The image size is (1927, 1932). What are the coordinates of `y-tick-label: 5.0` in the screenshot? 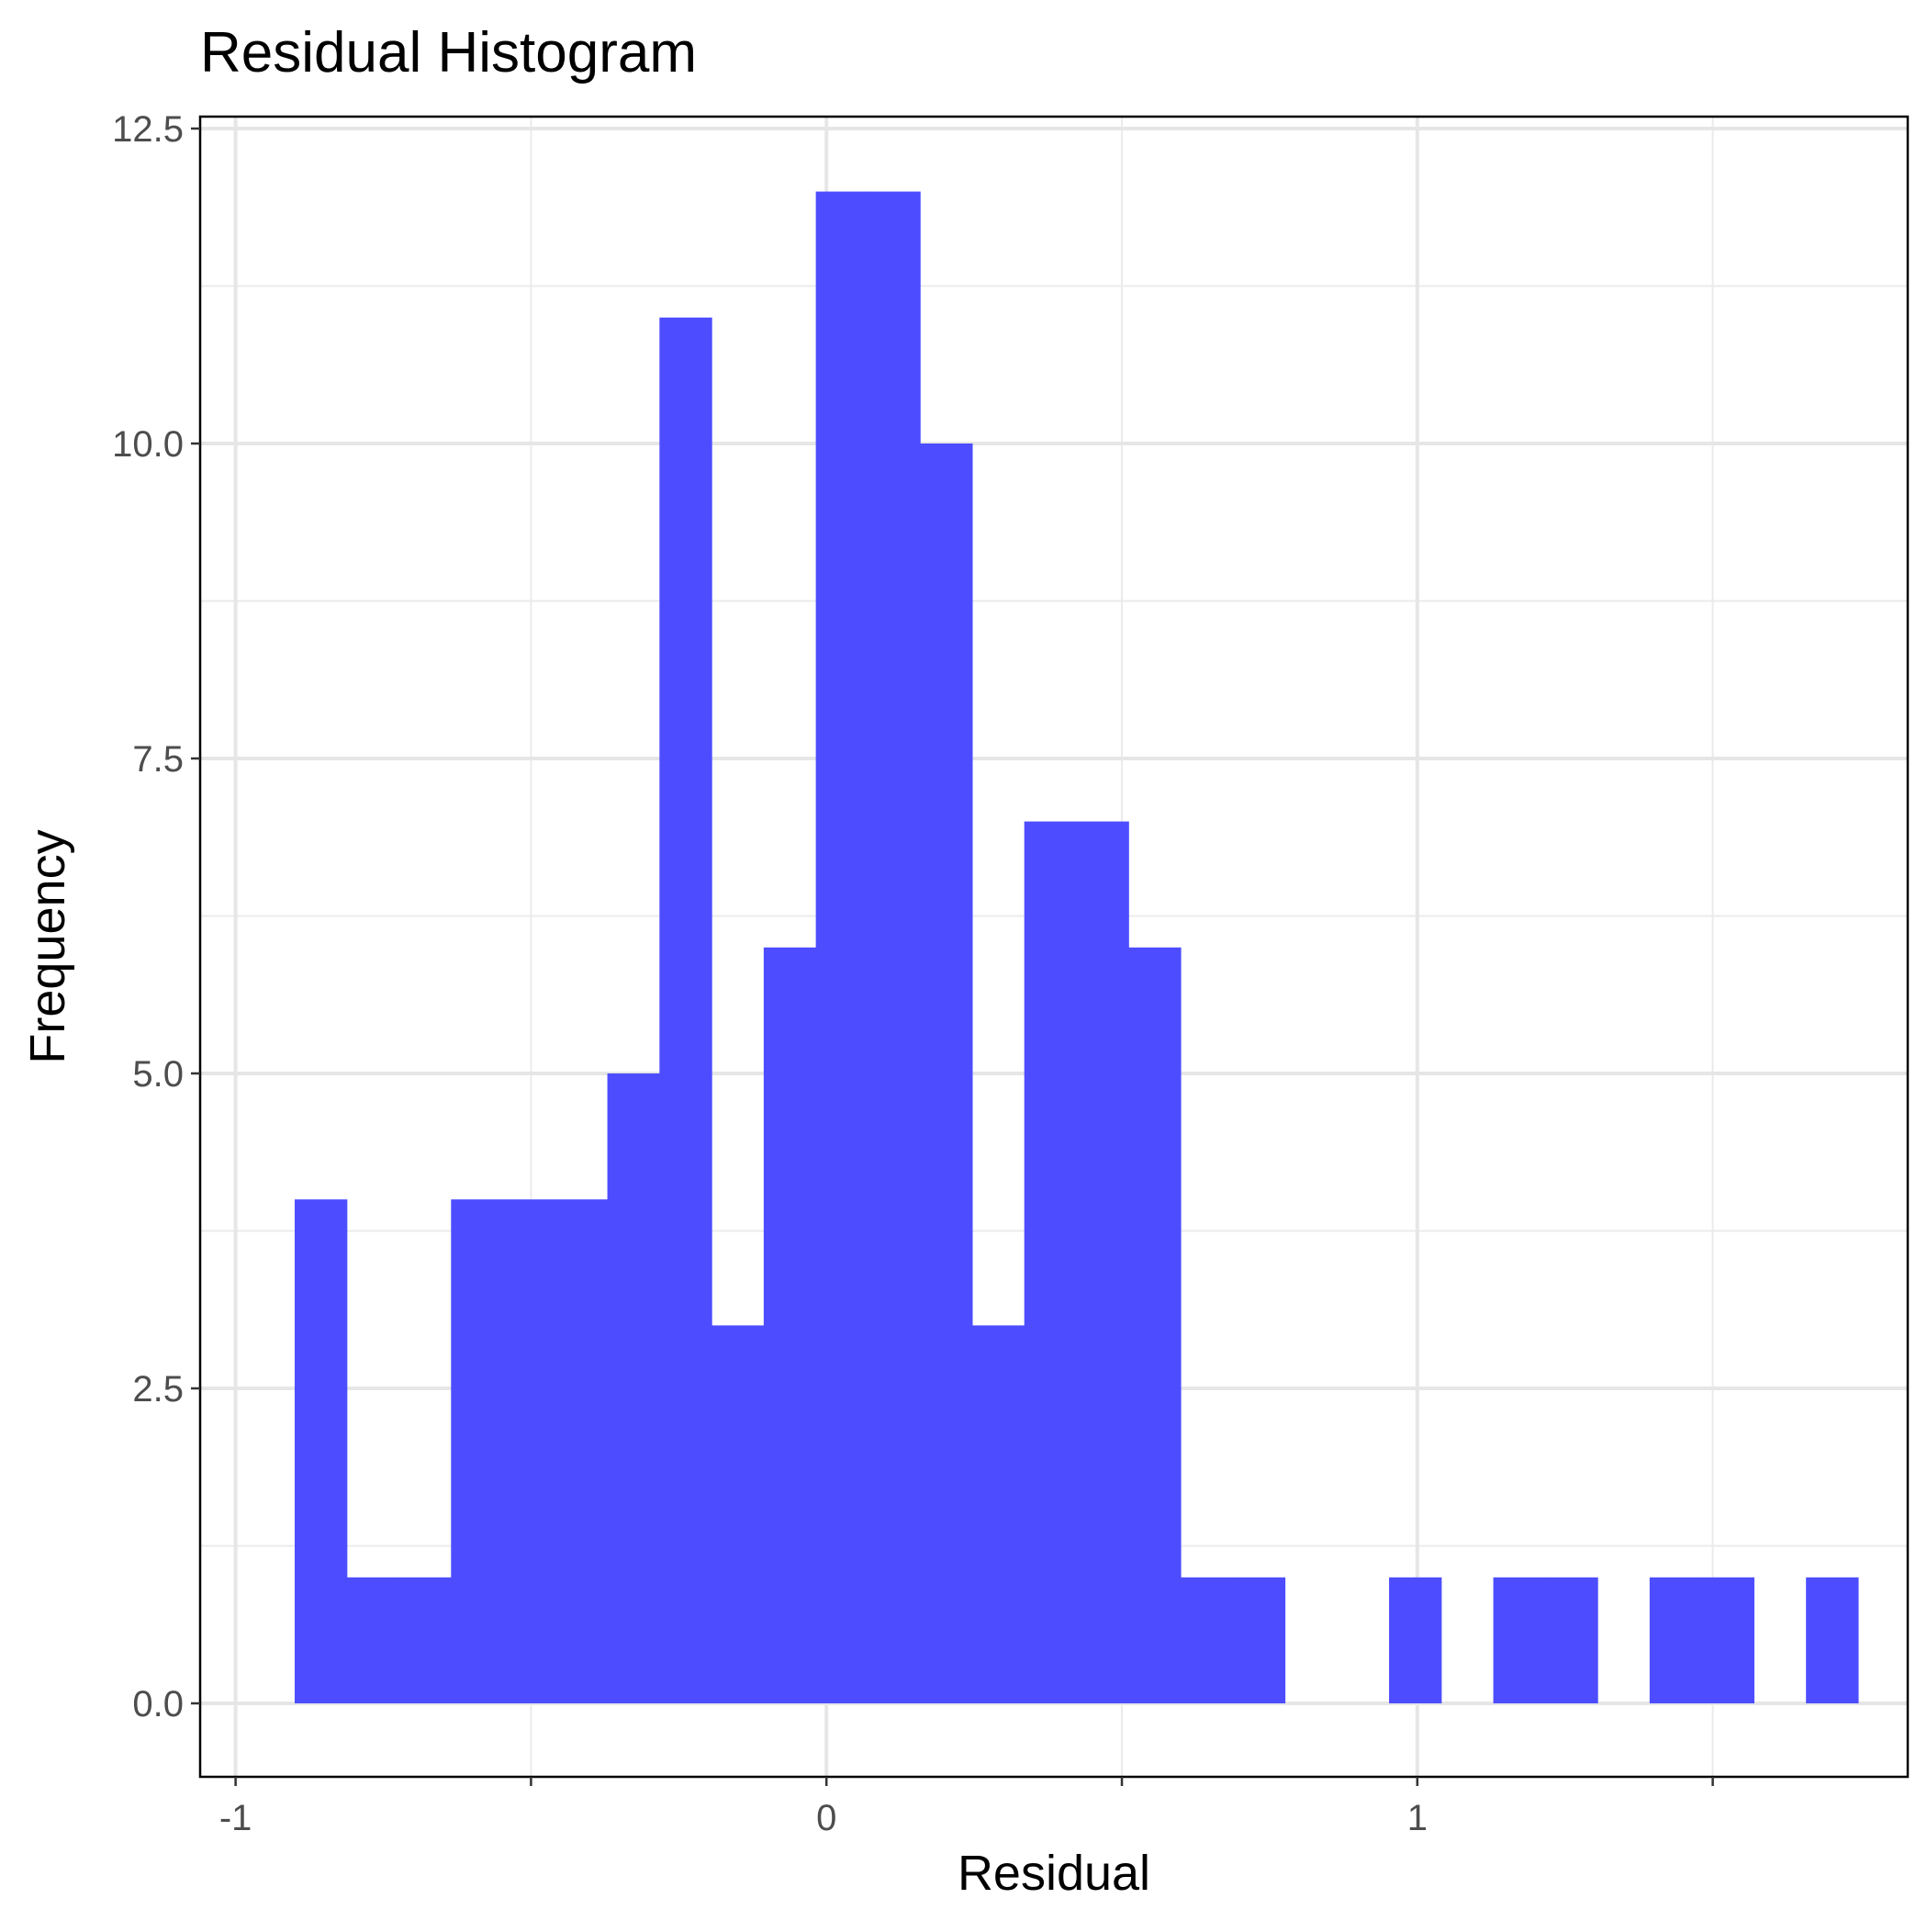 It's located at (158, 1074).